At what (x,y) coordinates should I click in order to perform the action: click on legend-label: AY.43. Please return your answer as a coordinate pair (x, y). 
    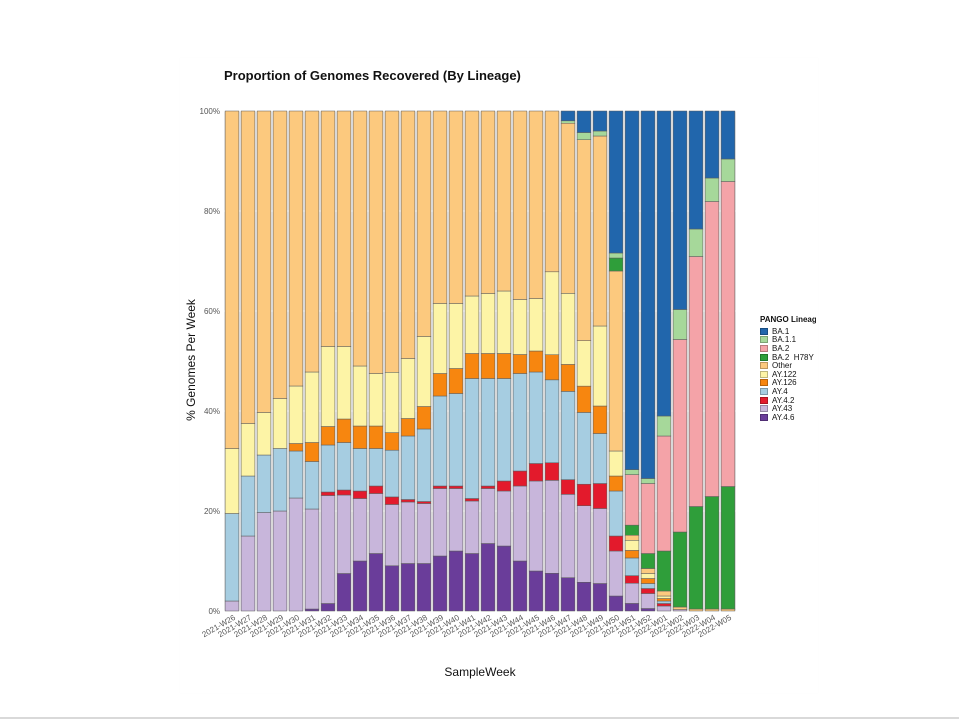
    Looking at the image, I should click on (782, 408).